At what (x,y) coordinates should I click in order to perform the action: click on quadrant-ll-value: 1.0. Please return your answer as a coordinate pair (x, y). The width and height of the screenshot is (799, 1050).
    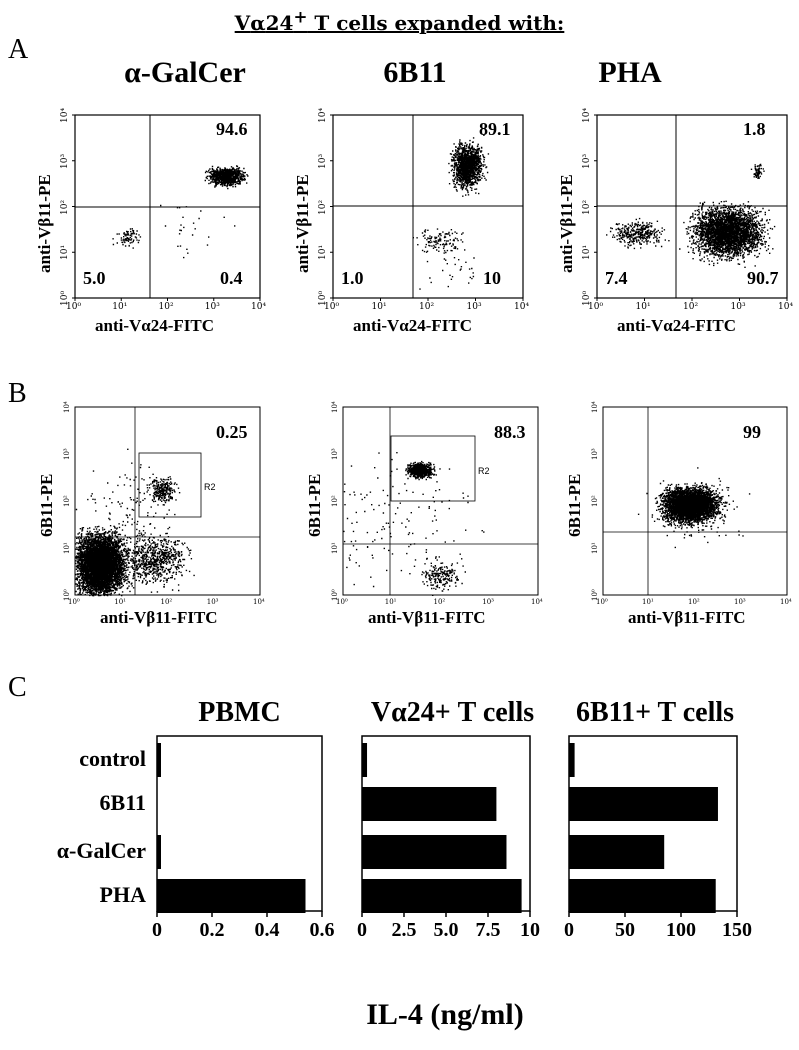
    Looking at the image, I should click on (352, 278).